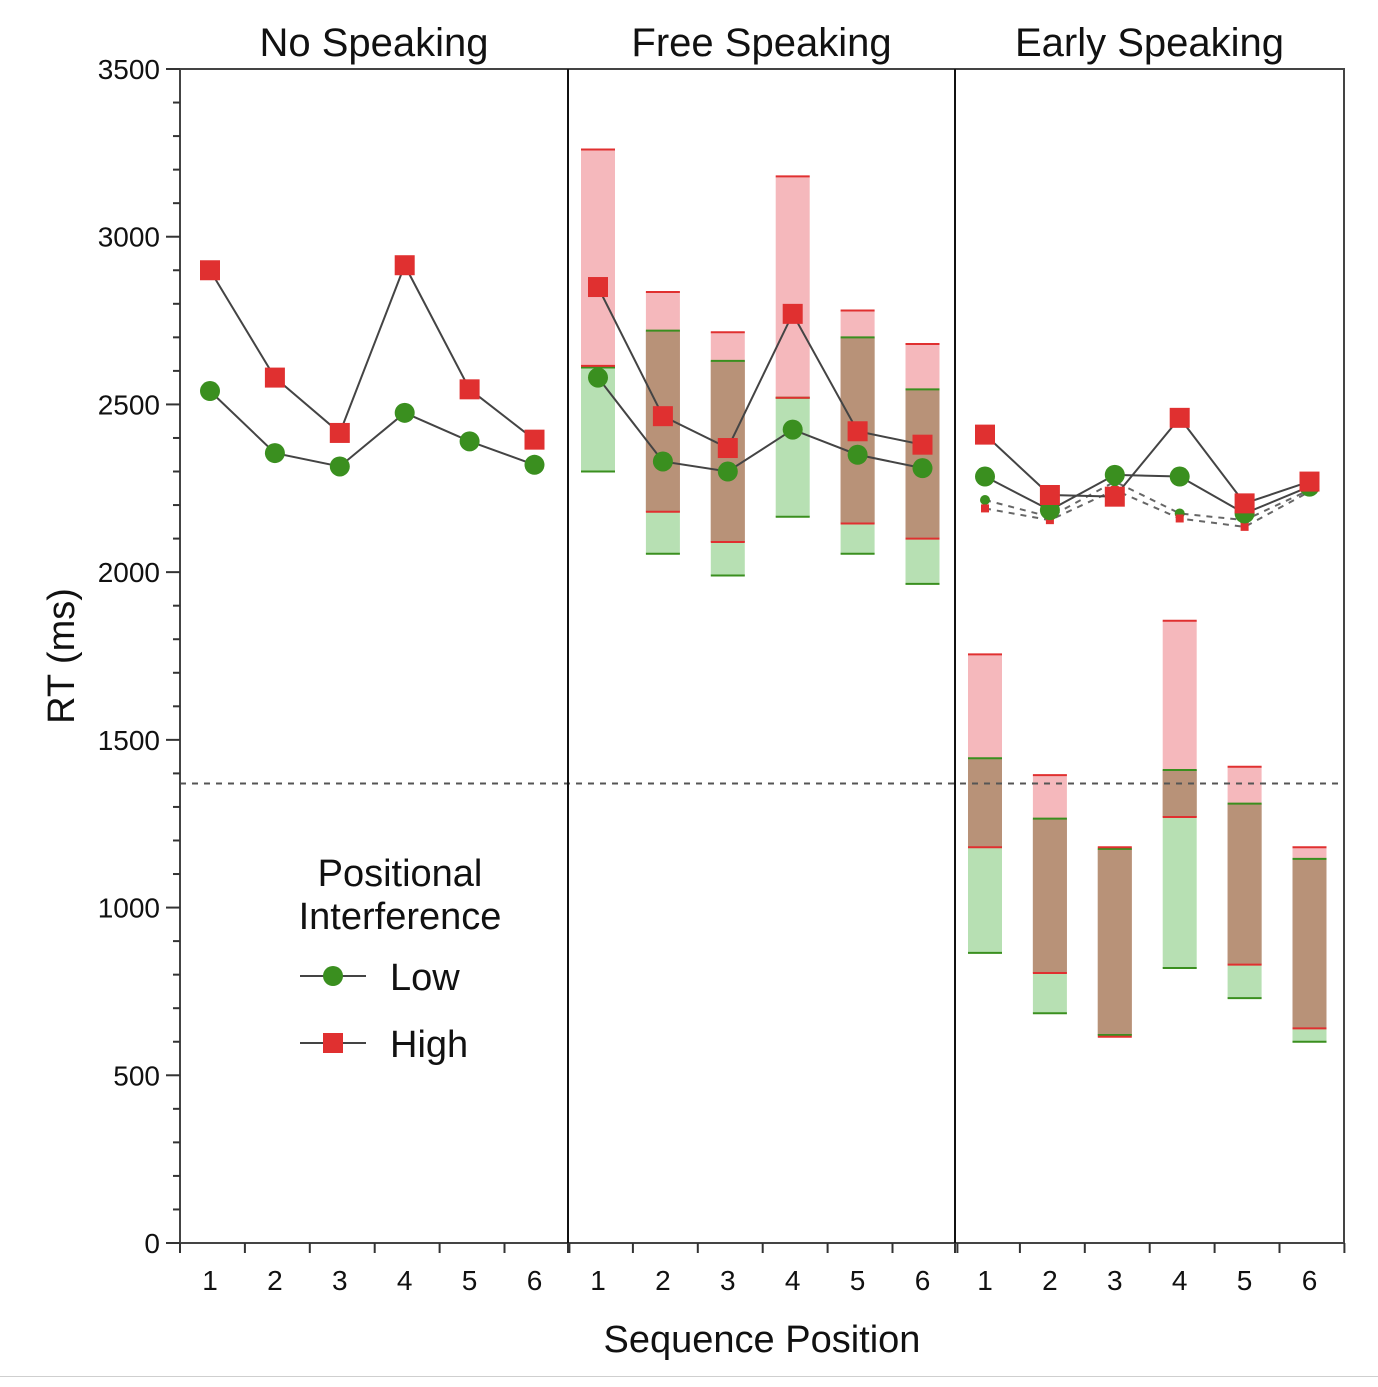 Image resolution: width=1378 pixels, height=1387 pixels. What do you see at coordinates (470, 1280) in the screenshot?
I see `x-tick-label-1-5: 5` at bounding box center [470, 1280].